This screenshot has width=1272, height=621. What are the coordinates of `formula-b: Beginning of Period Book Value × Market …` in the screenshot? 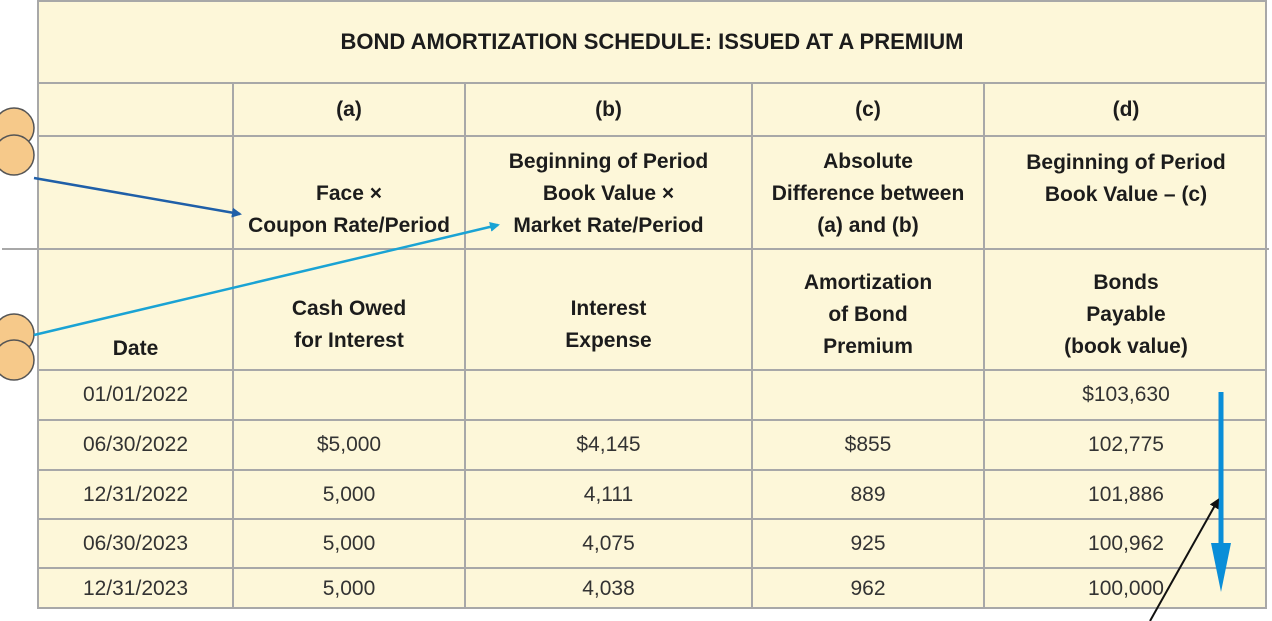 It's located at (608, 193).